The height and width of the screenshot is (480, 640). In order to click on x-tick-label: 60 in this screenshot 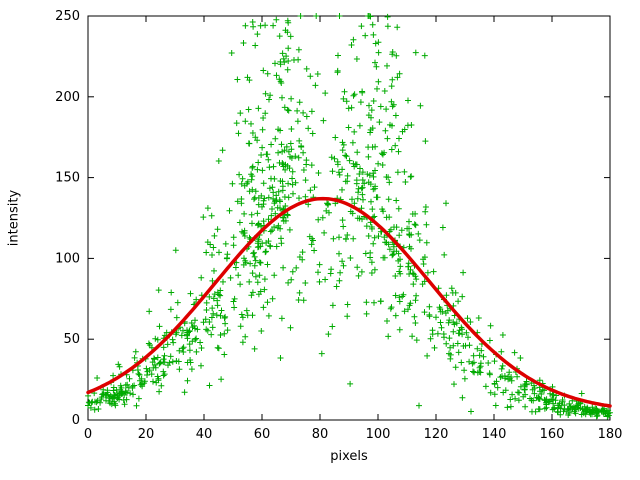, I will do `click(262, 434)`.